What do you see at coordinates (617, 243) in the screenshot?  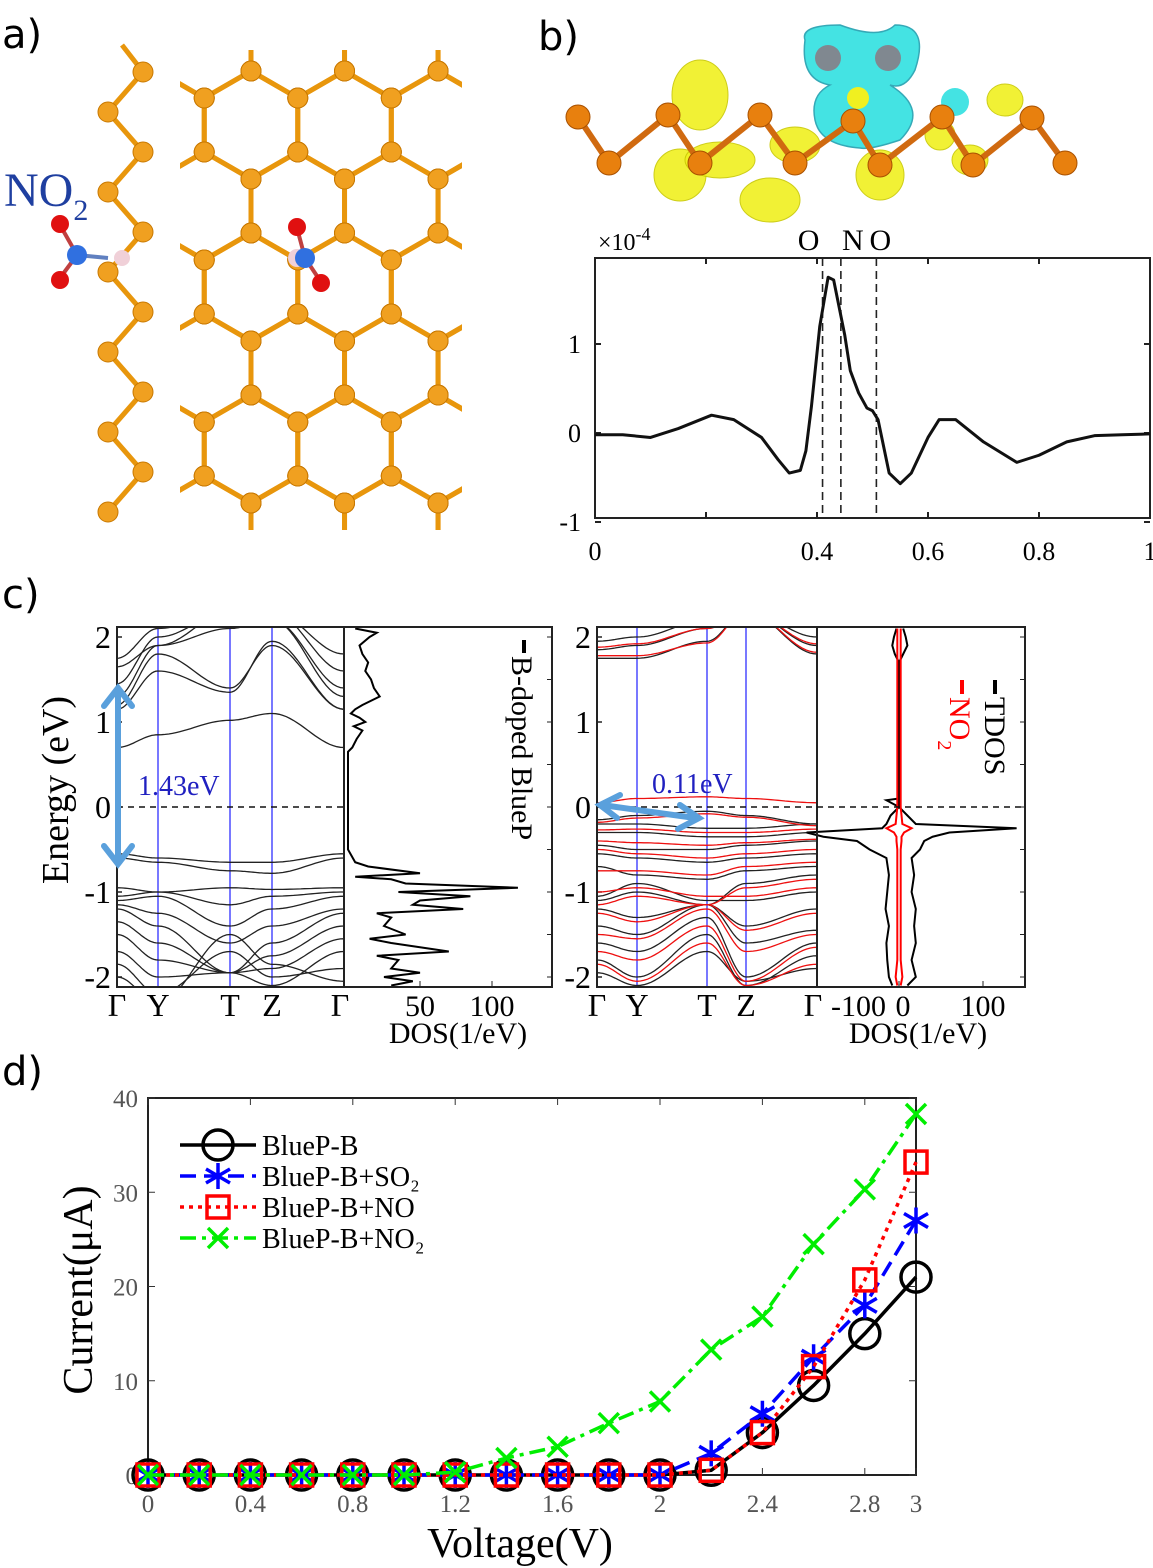 I see `scale-base: ×10` at bounding box center [617, 243].